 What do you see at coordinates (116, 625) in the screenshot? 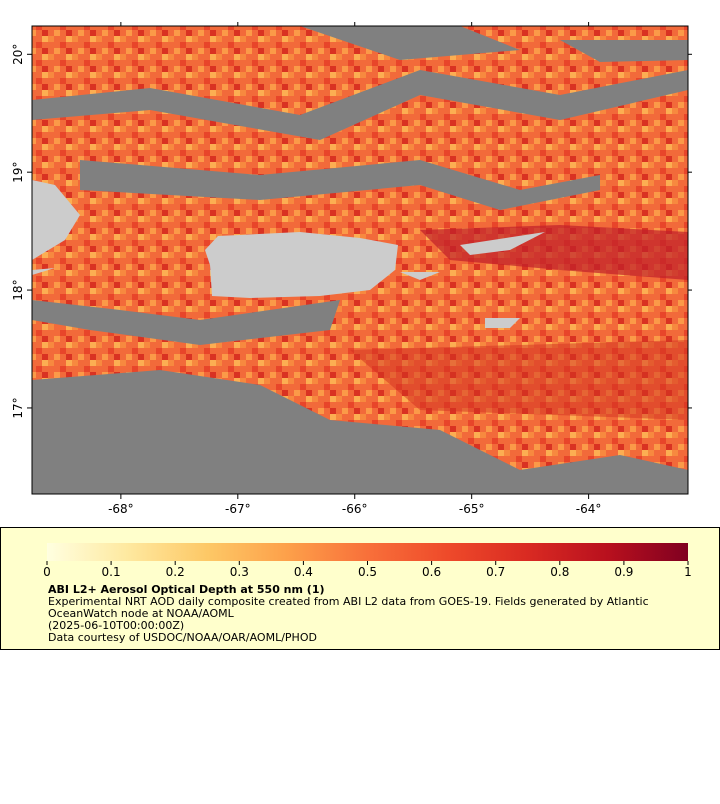
I see `legend-note: (2025-06-10T00:00:00Z)` at bounding box center [116, 625].